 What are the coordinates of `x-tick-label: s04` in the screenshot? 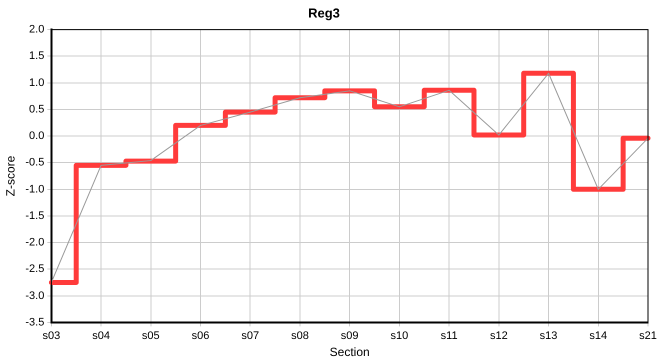 It's located at (101, 336).